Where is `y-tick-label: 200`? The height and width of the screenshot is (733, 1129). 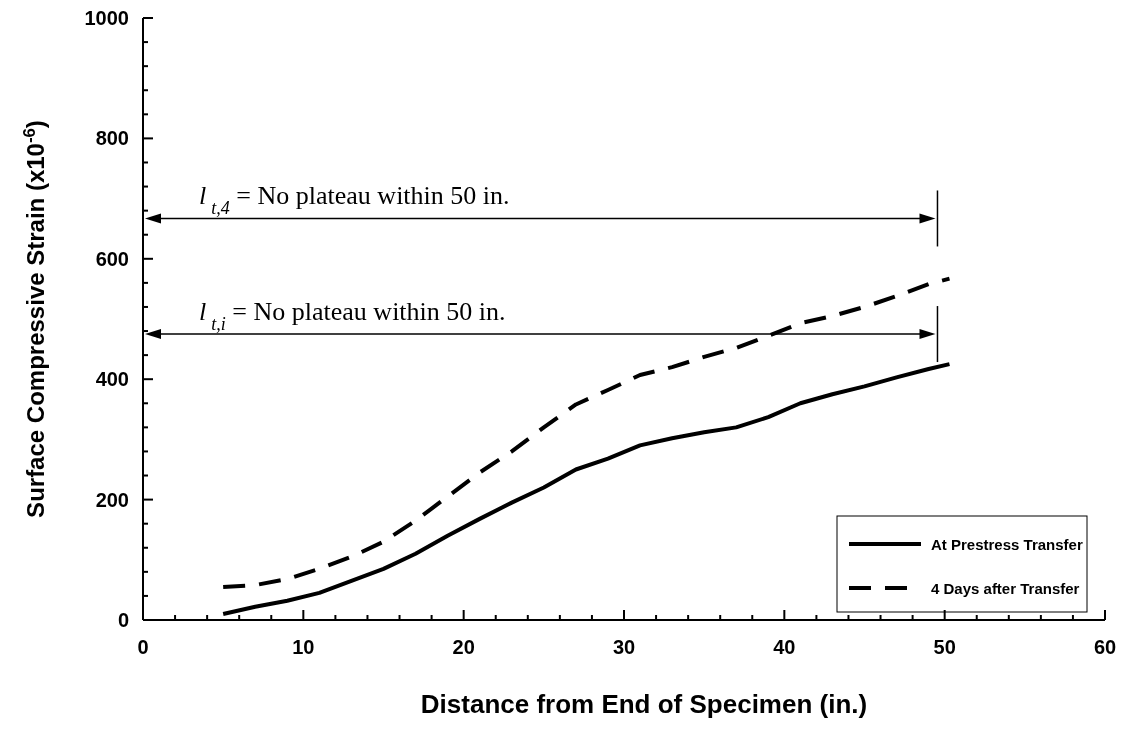
y-tick-label: 200 is located at coordinates (112, 499).